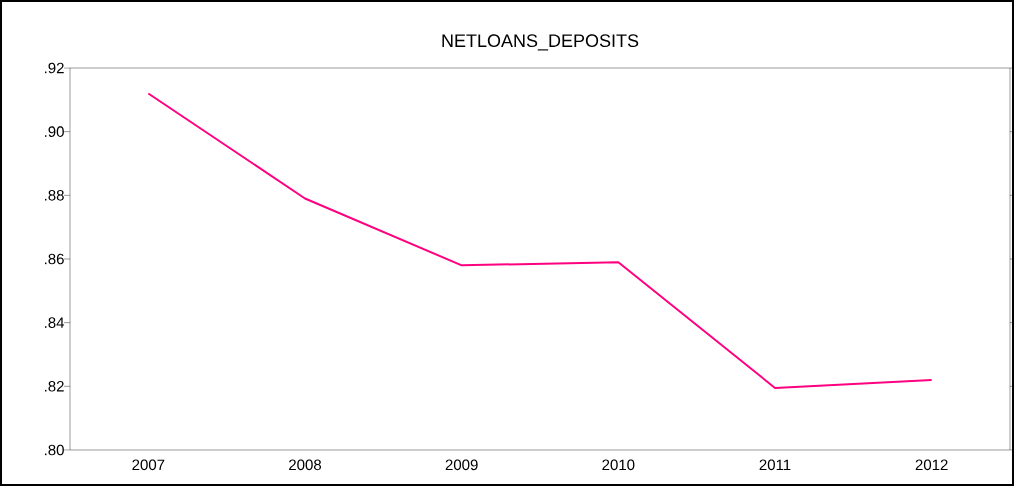  I want to click on y-tick-label: .80, so click(54, 450).